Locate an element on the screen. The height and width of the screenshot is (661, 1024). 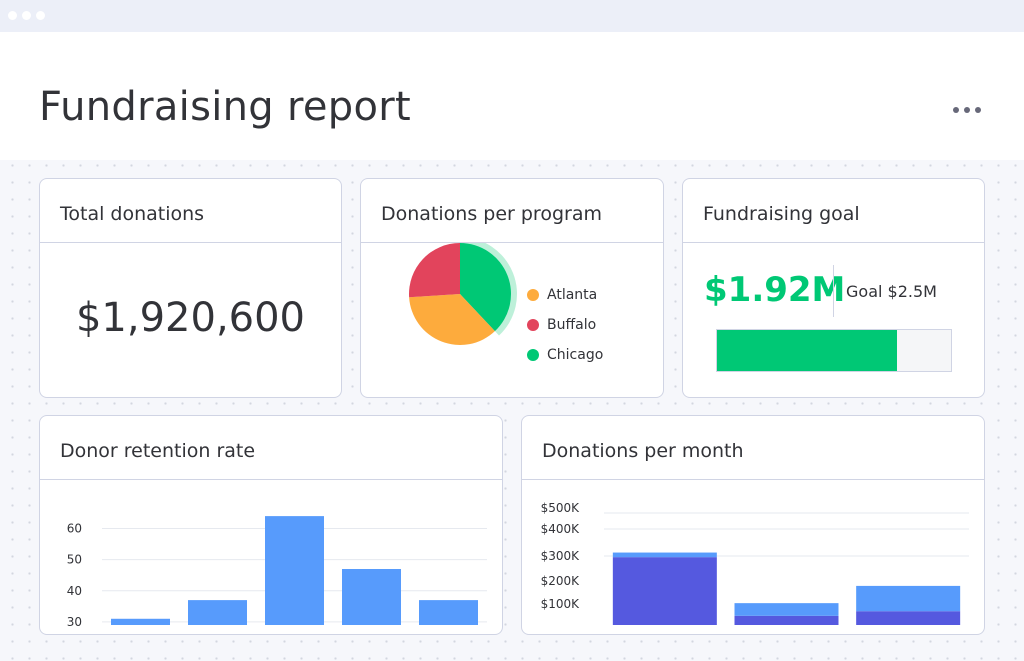
y-tick-label: $200K is located at coordinates (561, 581).